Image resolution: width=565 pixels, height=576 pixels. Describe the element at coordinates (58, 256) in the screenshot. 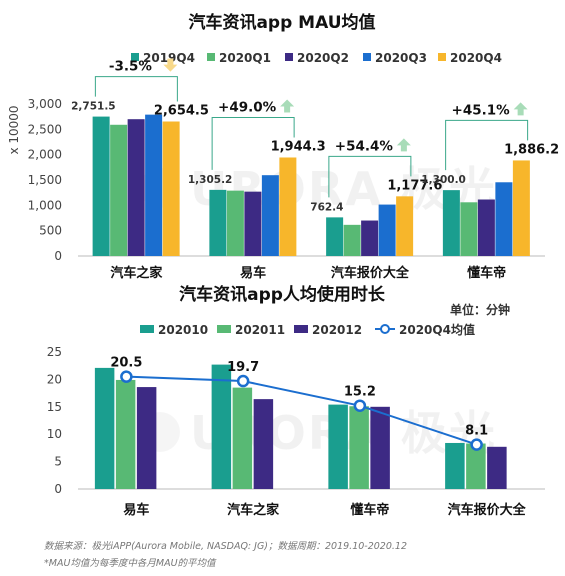

I see `chart1-y-tick: 0` at that location.